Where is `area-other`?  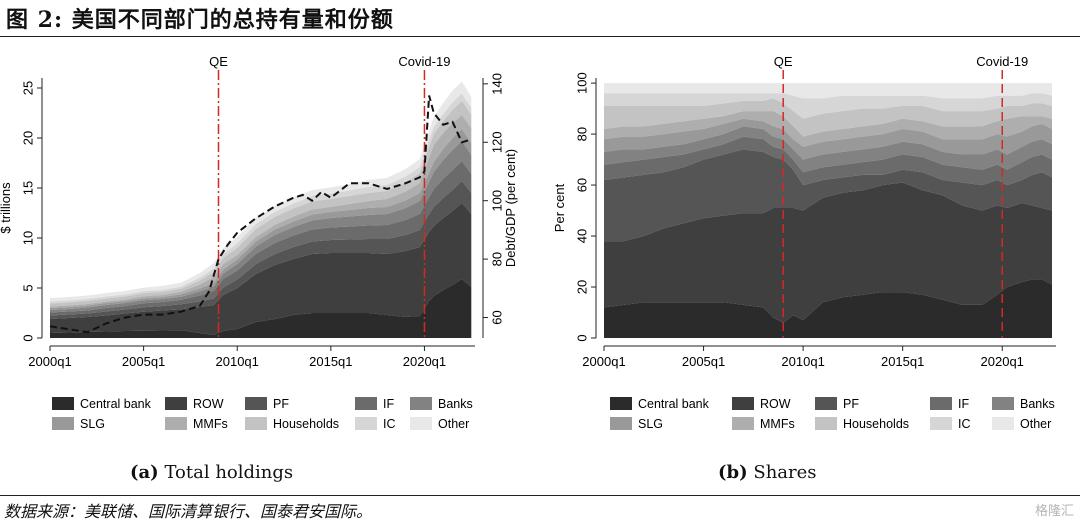 area-other is located at coordinates (828, 91).